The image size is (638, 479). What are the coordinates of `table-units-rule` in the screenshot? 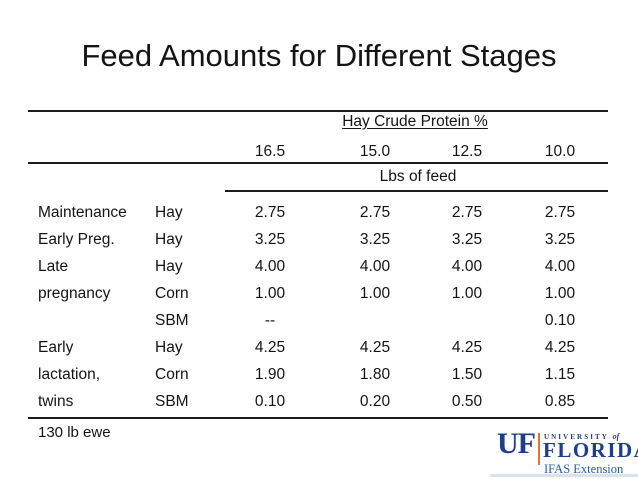 It's located at (416, 191).